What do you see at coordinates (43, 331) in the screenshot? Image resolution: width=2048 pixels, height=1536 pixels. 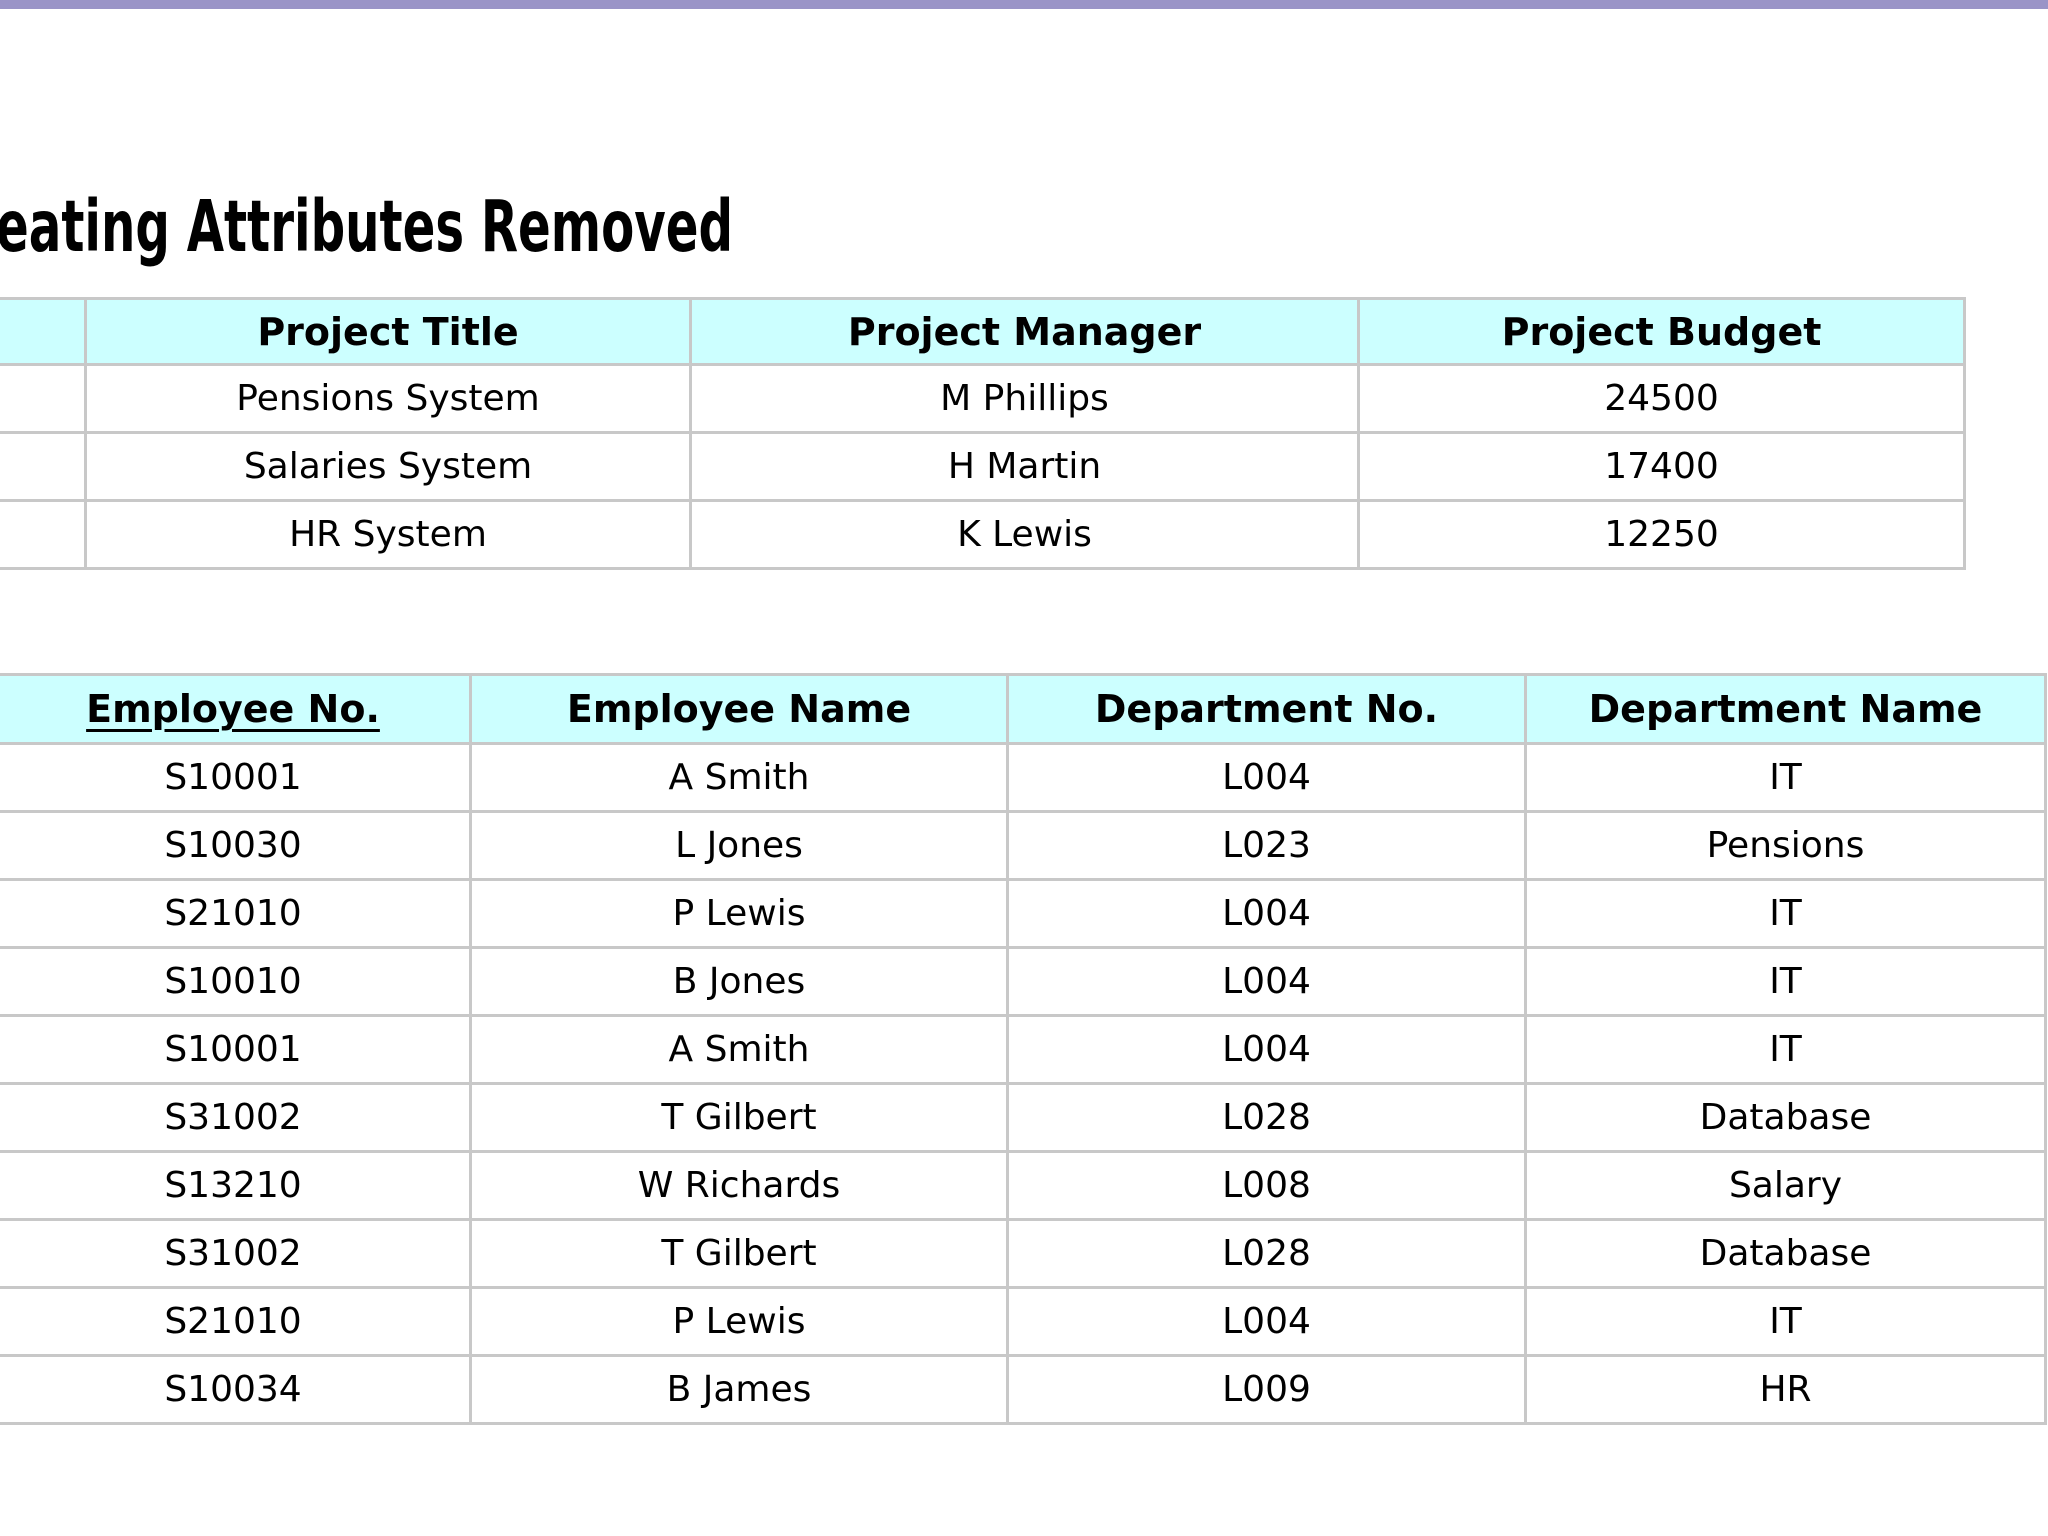 I see `project-header-blank` at bounding box center [43, 331].